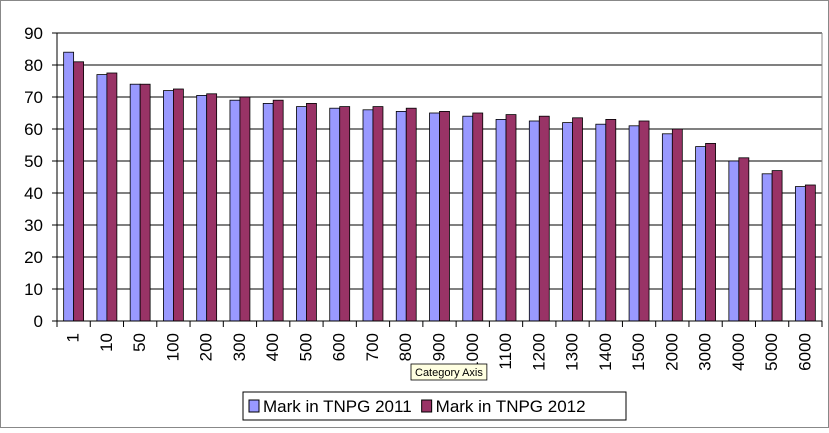 The image size is (829, 433). What do you see at coordinates (372, 347) in the screenshot?
I see `x-tick-label: 700` at bounding box center [372, 347].